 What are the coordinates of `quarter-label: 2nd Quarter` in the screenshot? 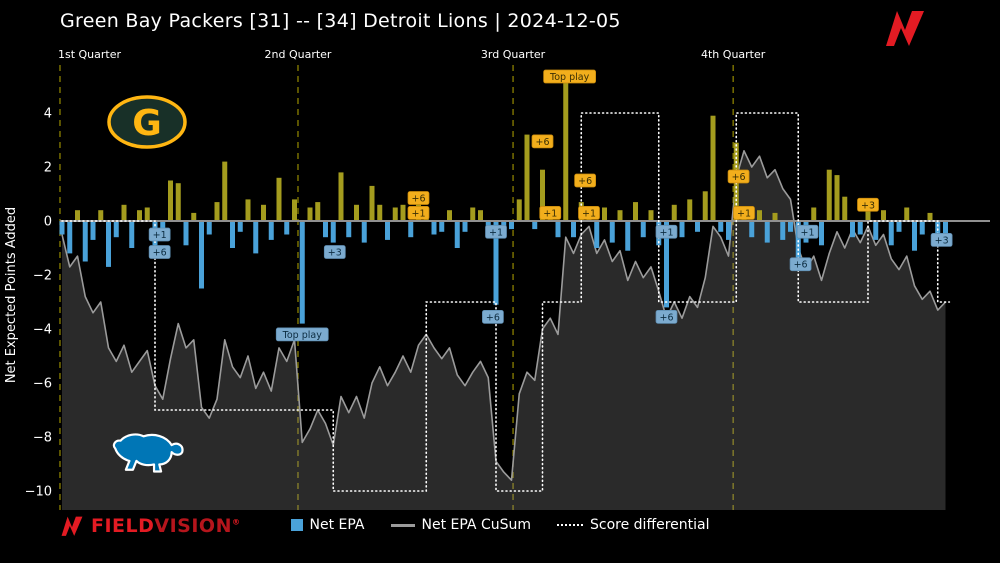 It's located at (298, 54).